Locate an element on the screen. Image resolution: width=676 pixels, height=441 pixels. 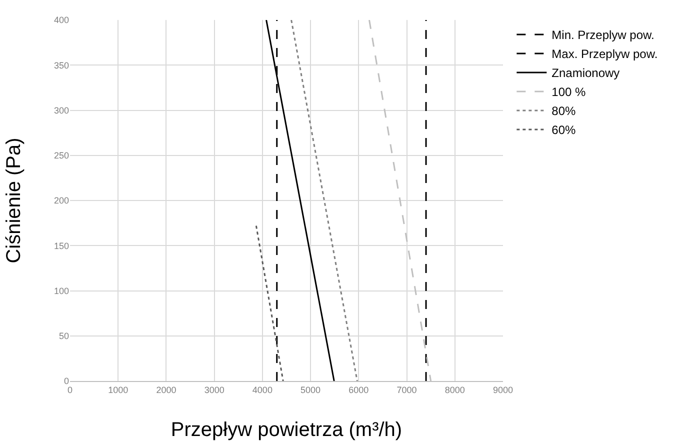
legend-label: 60% is located at coordinates (564, 130).